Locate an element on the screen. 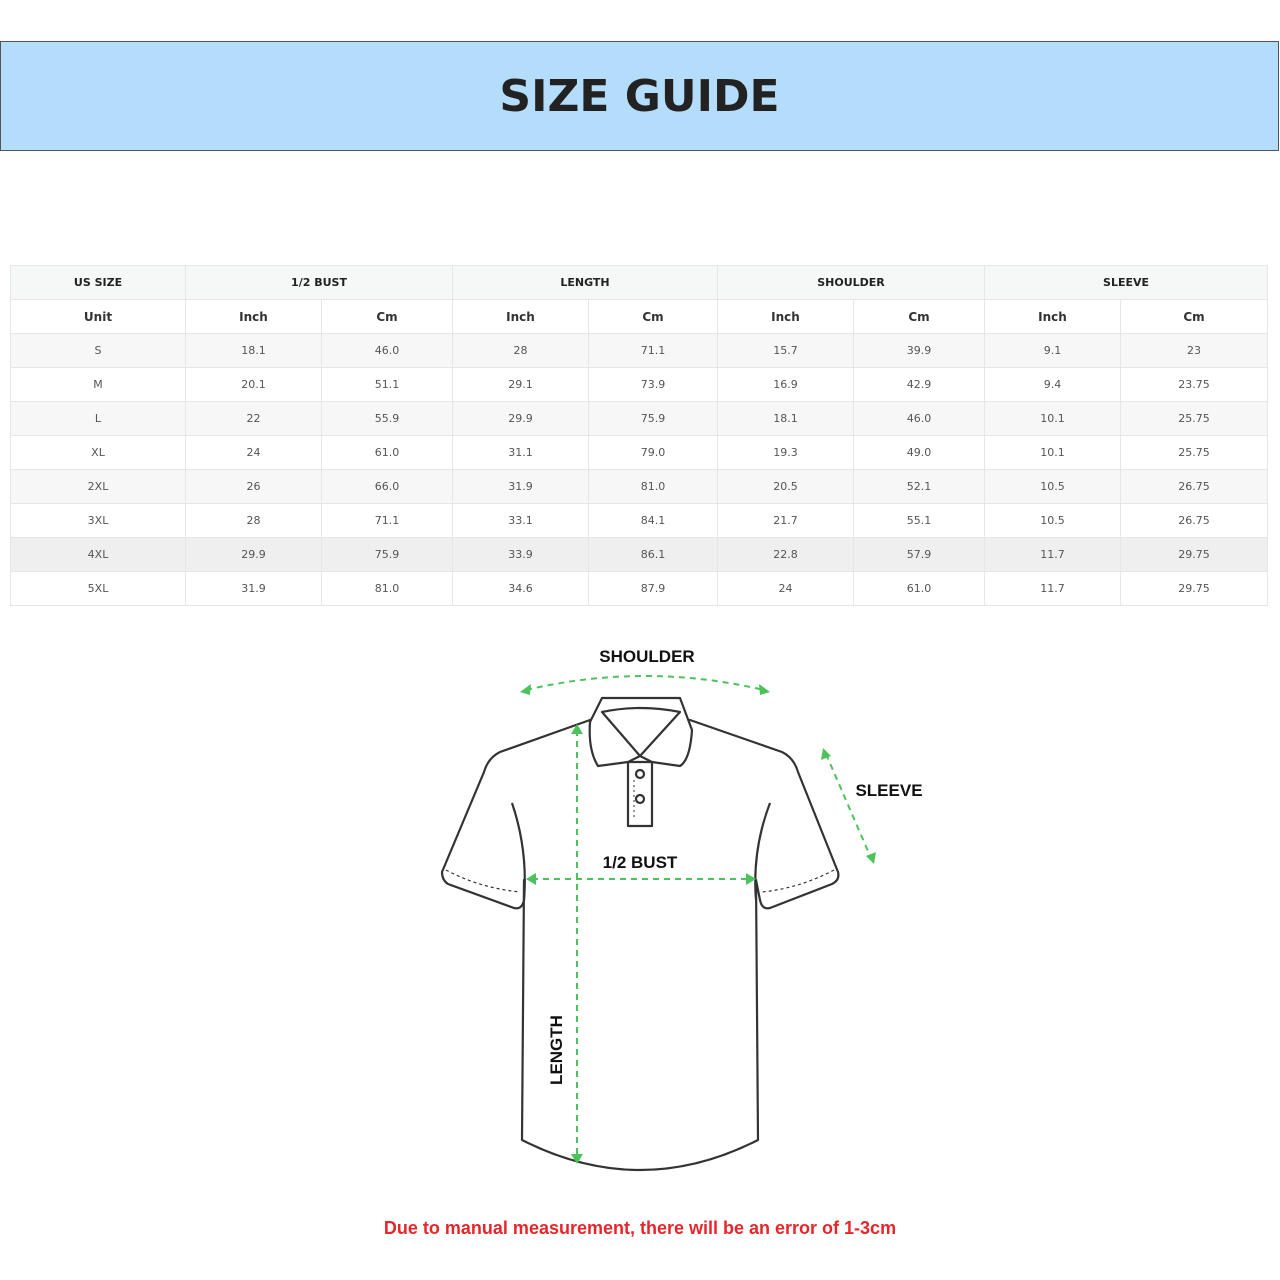 The image size is (1280, 1280). table-row: 5XL 31.9 81.0 34.6 87.9 24 61.0 11.7 29.75 is located at coordinates (639, 588).